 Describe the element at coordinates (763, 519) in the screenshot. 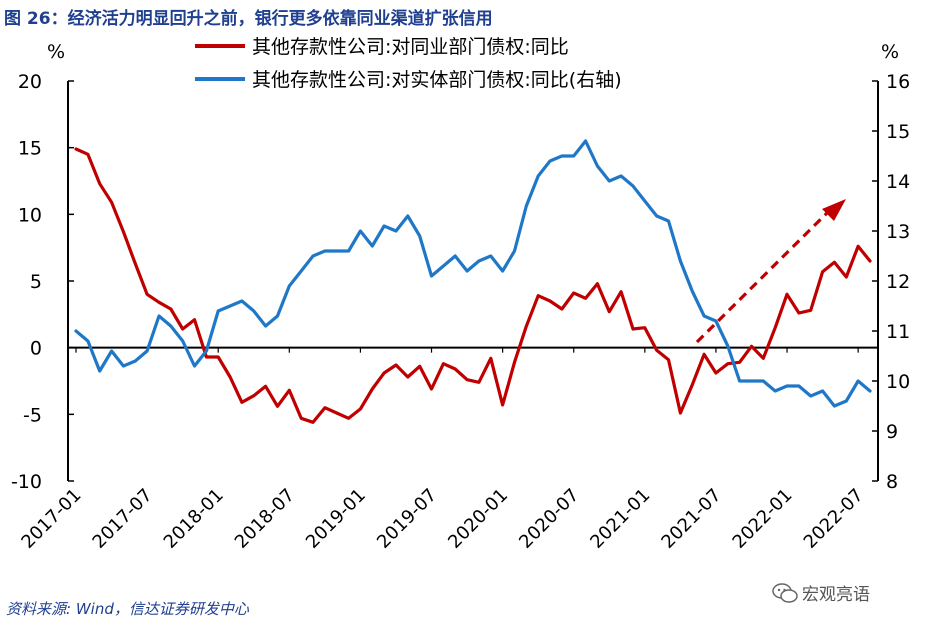

I see `x-tick-label: 2022-01` at that location.